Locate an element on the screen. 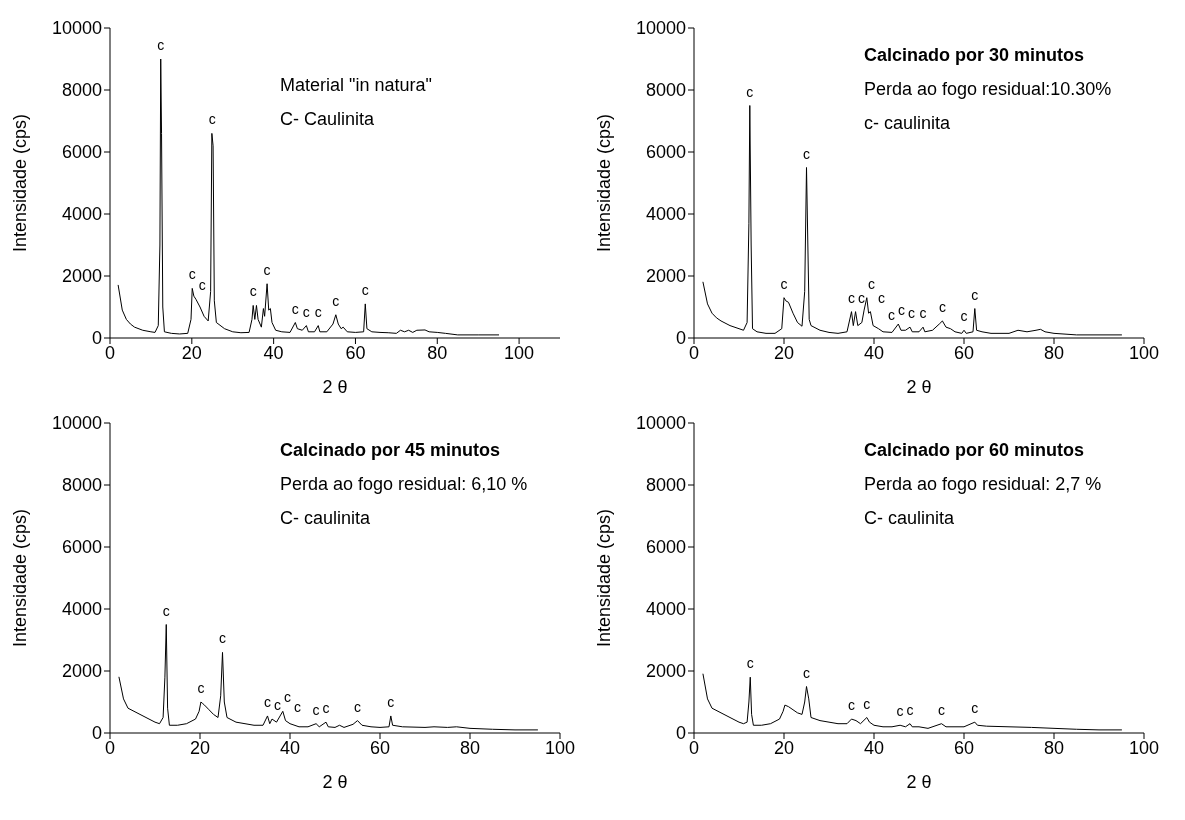  text: Calcinado por 45 minutos is located at coordinates (391, 450).